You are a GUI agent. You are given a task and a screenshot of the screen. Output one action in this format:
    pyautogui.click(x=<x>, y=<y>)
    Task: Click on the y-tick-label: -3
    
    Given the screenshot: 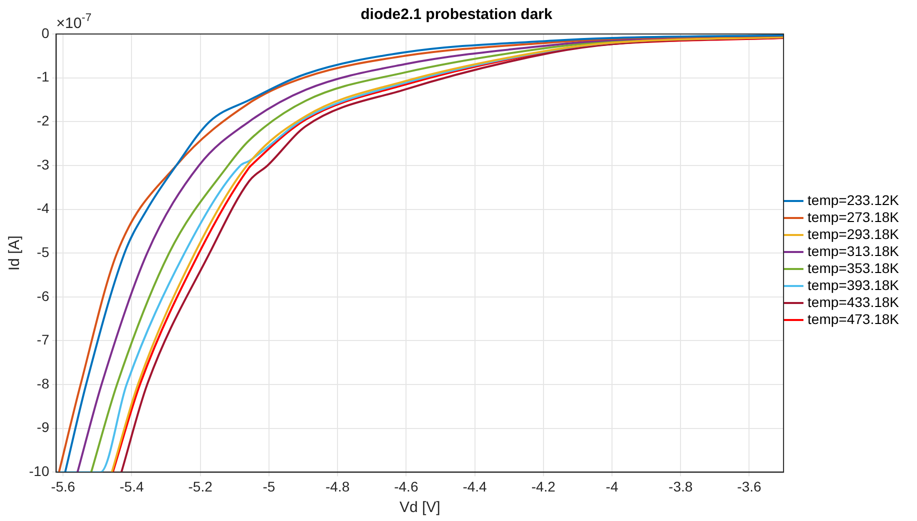 What is the action you would take?
    pyautogui.click(x=43, y=164)
    